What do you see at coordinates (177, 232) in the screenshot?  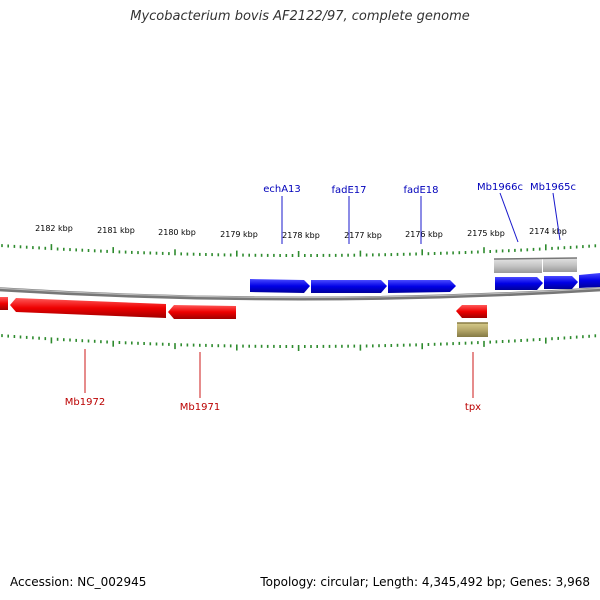 I see `scale-tick-label: 2180 kbp` at bounding box center [177, 232].